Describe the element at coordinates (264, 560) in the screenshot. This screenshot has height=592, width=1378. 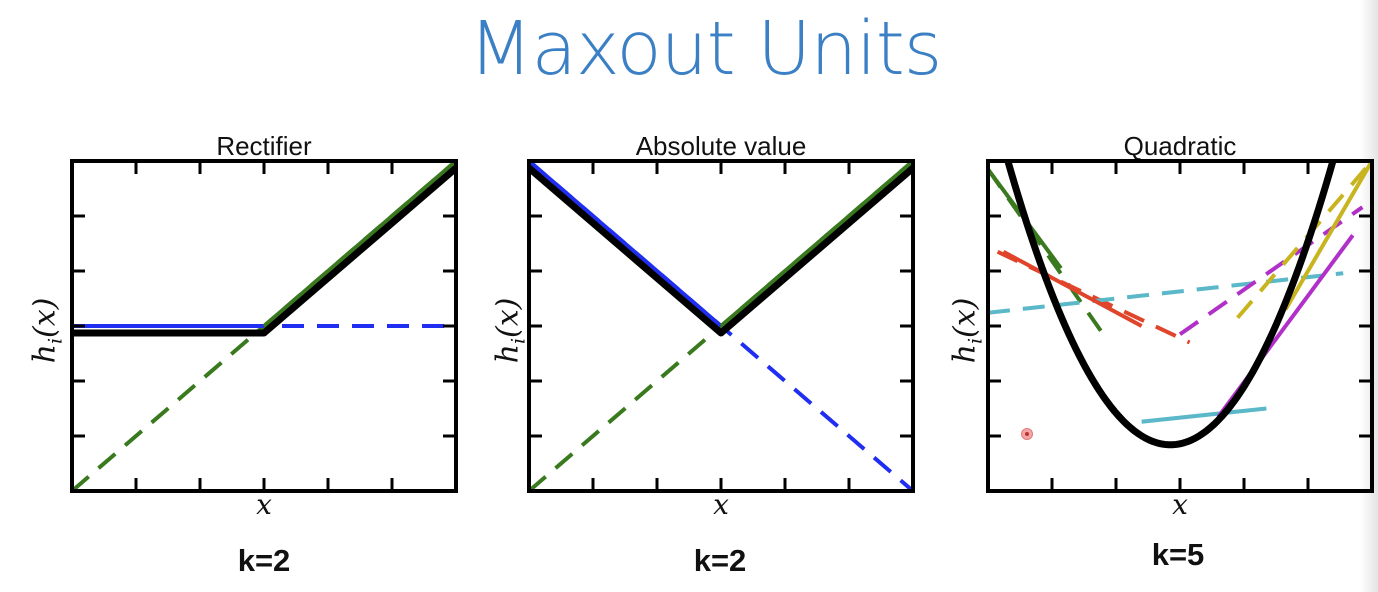
I see `k-label-rectifier: k=2` at that location.